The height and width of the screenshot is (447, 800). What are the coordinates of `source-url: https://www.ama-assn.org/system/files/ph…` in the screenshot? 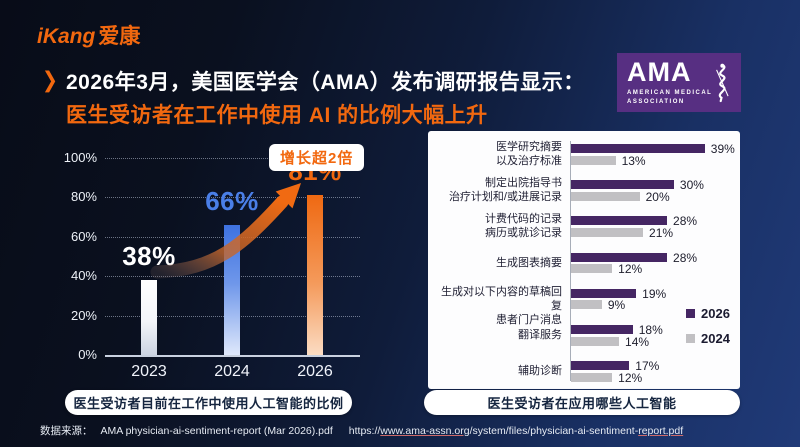 It's located at (516, 431).